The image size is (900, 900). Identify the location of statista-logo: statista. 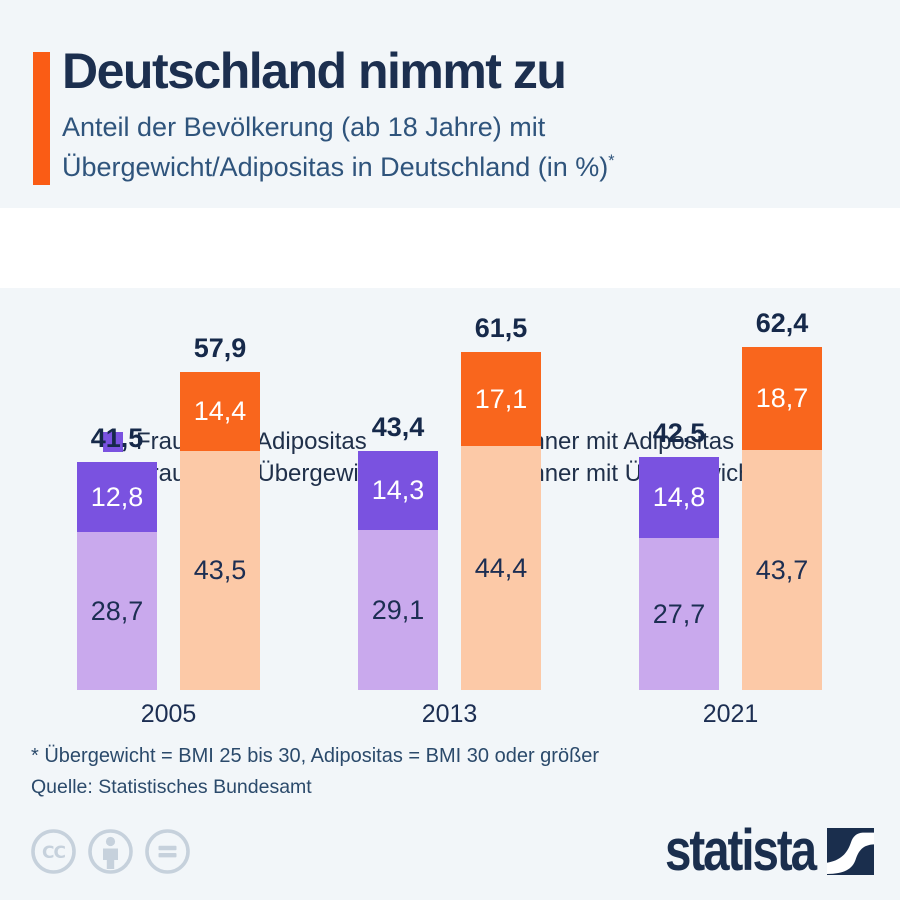
(753, 851).